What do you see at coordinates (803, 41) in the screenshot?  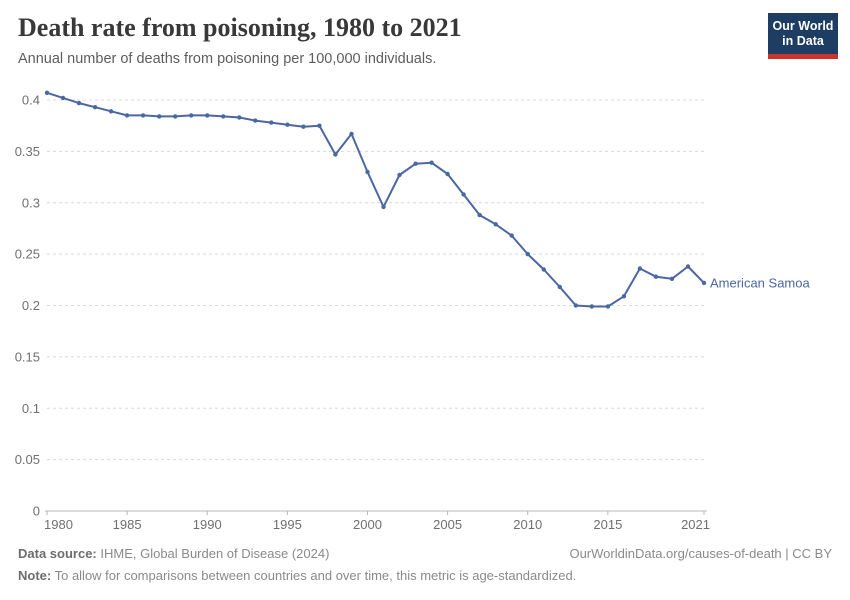 I see `owid-logo-line2: in Data` at bounding box center [803, 41].